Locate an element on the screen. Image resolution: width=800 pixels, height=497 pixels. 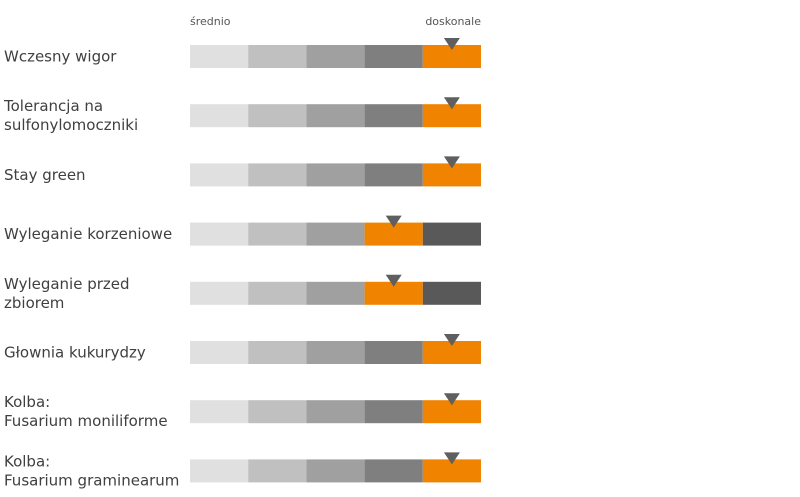
row-label-line: Wyleganie przed is located at coordinates (67, 284).